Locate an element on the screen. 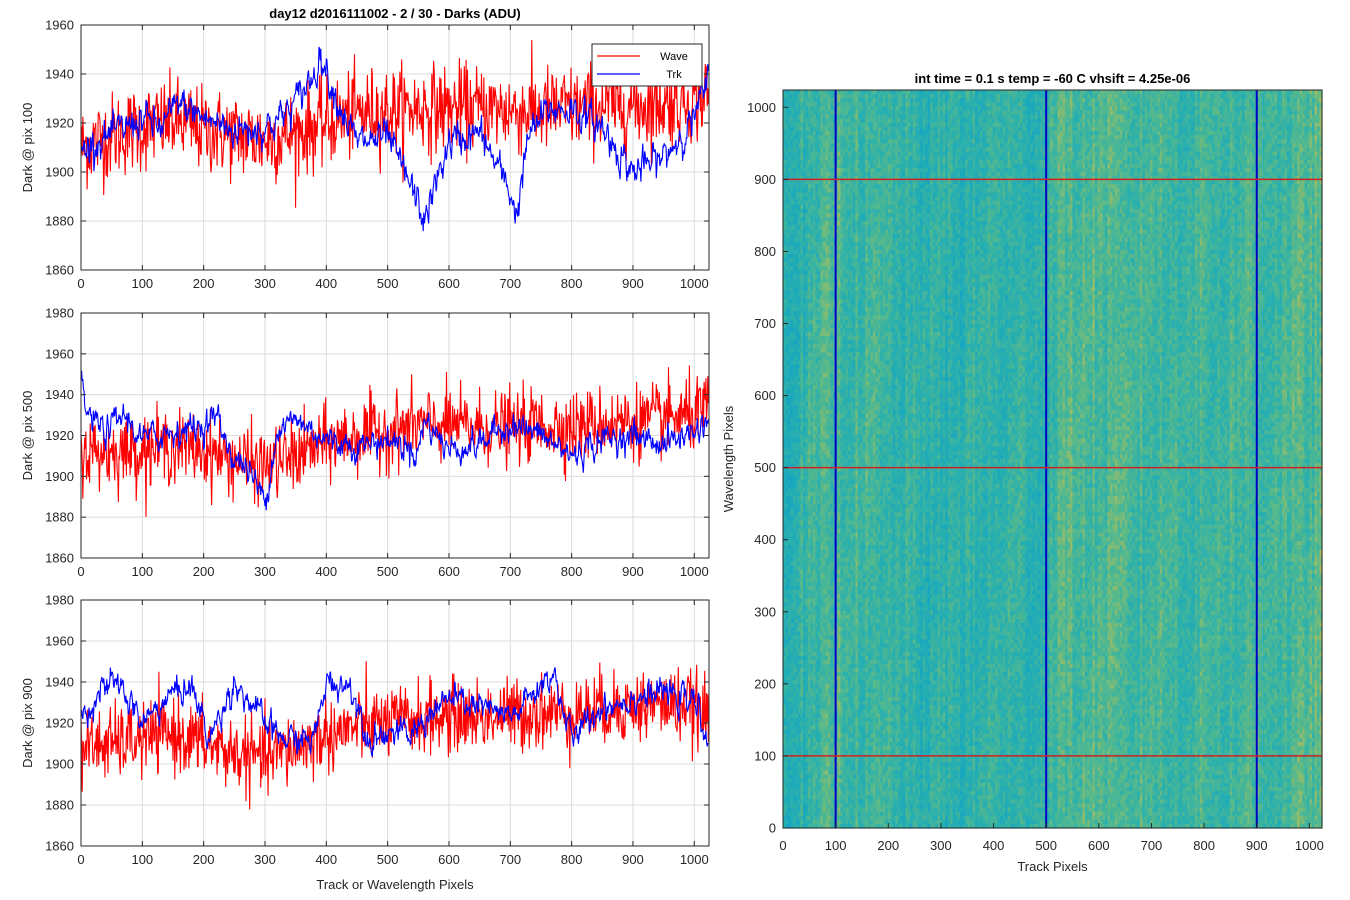 The width and height of the screenshot is (1350, 900). y-tick-label: 500 is located at coordinates (765, 467).